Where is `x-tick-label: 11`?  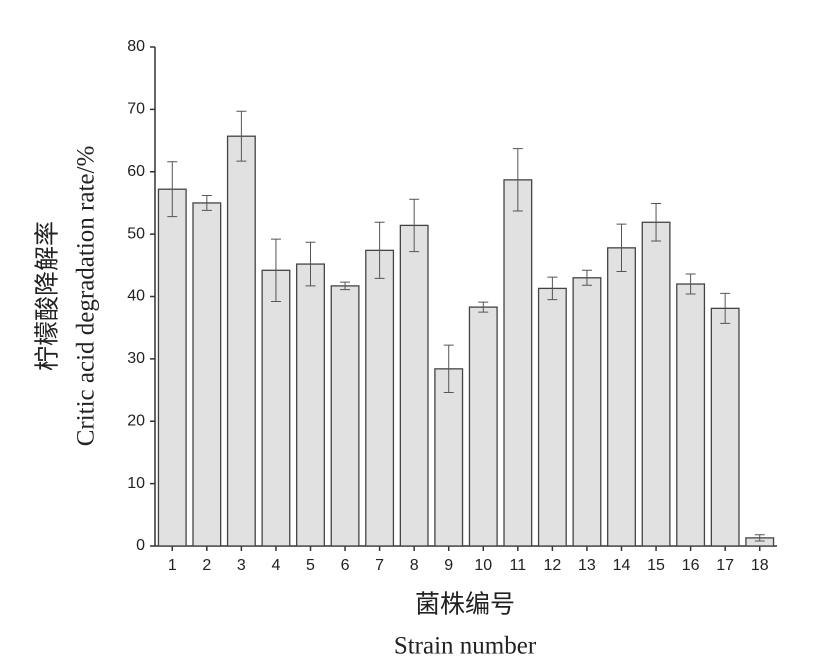
x-tick-label: 11 is located at coordinates (518, 565).